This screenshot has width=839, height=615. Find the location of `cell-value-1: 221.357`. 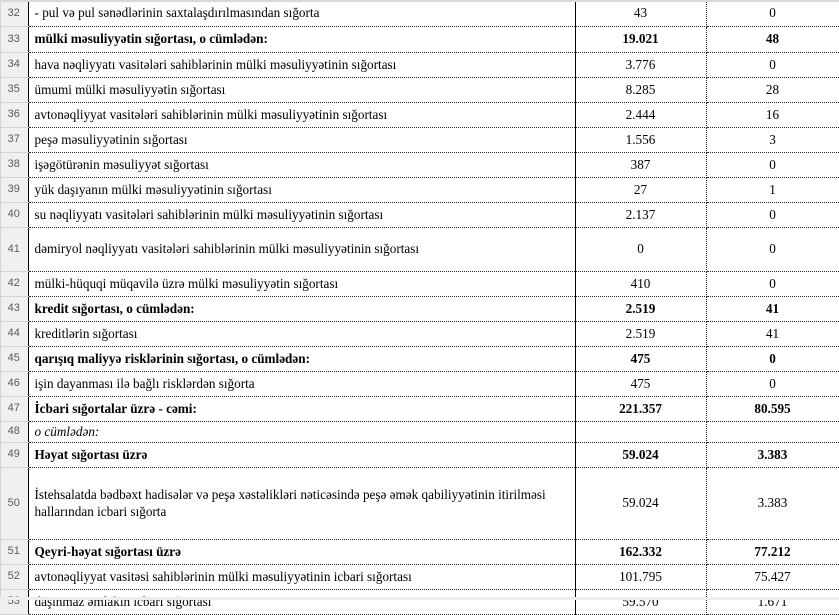

cell-value-1: 221.357 is located at coordinates (641, 409).